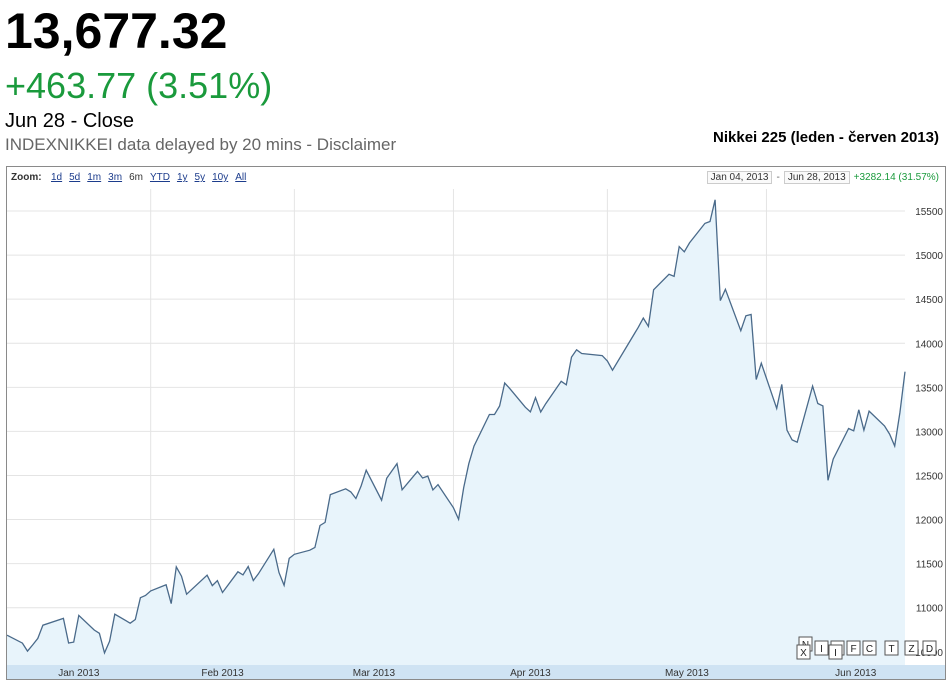  Describe the element at coordinates (929, 256) in the screenshot. I see `y-tick-label: 15000` at that location.